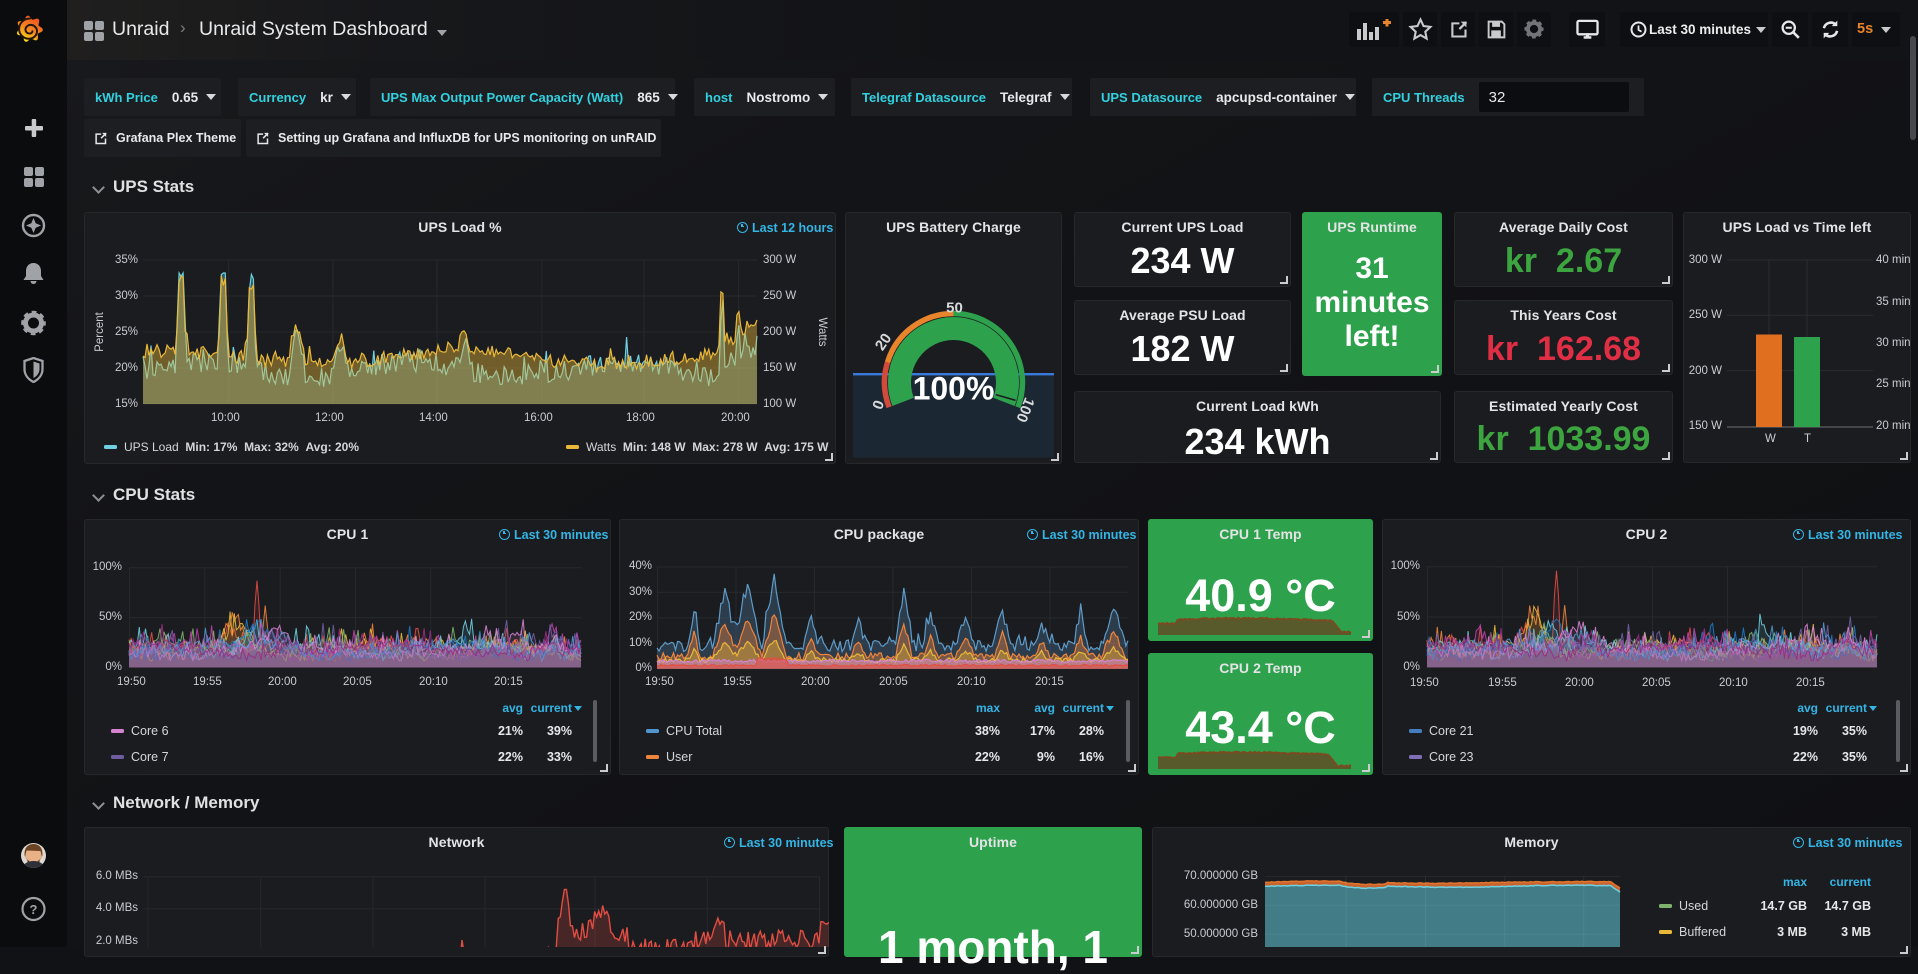  What do you see at coordinates (883, 341) in the screenshot?
I see `svg-text: 20` at bounding box center [883, 341].